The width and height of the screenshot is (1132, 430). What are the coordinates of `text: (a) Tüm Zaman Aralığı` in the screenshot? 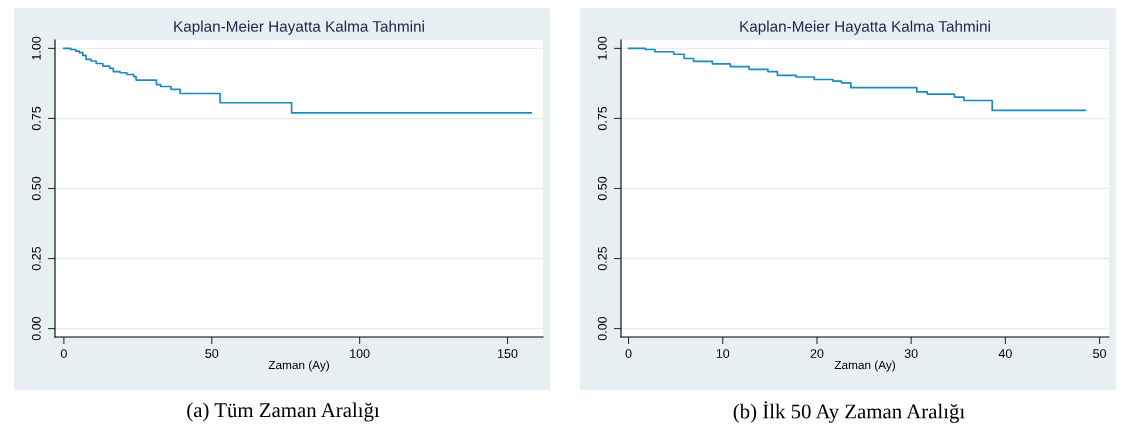 It's located at (283, 412).